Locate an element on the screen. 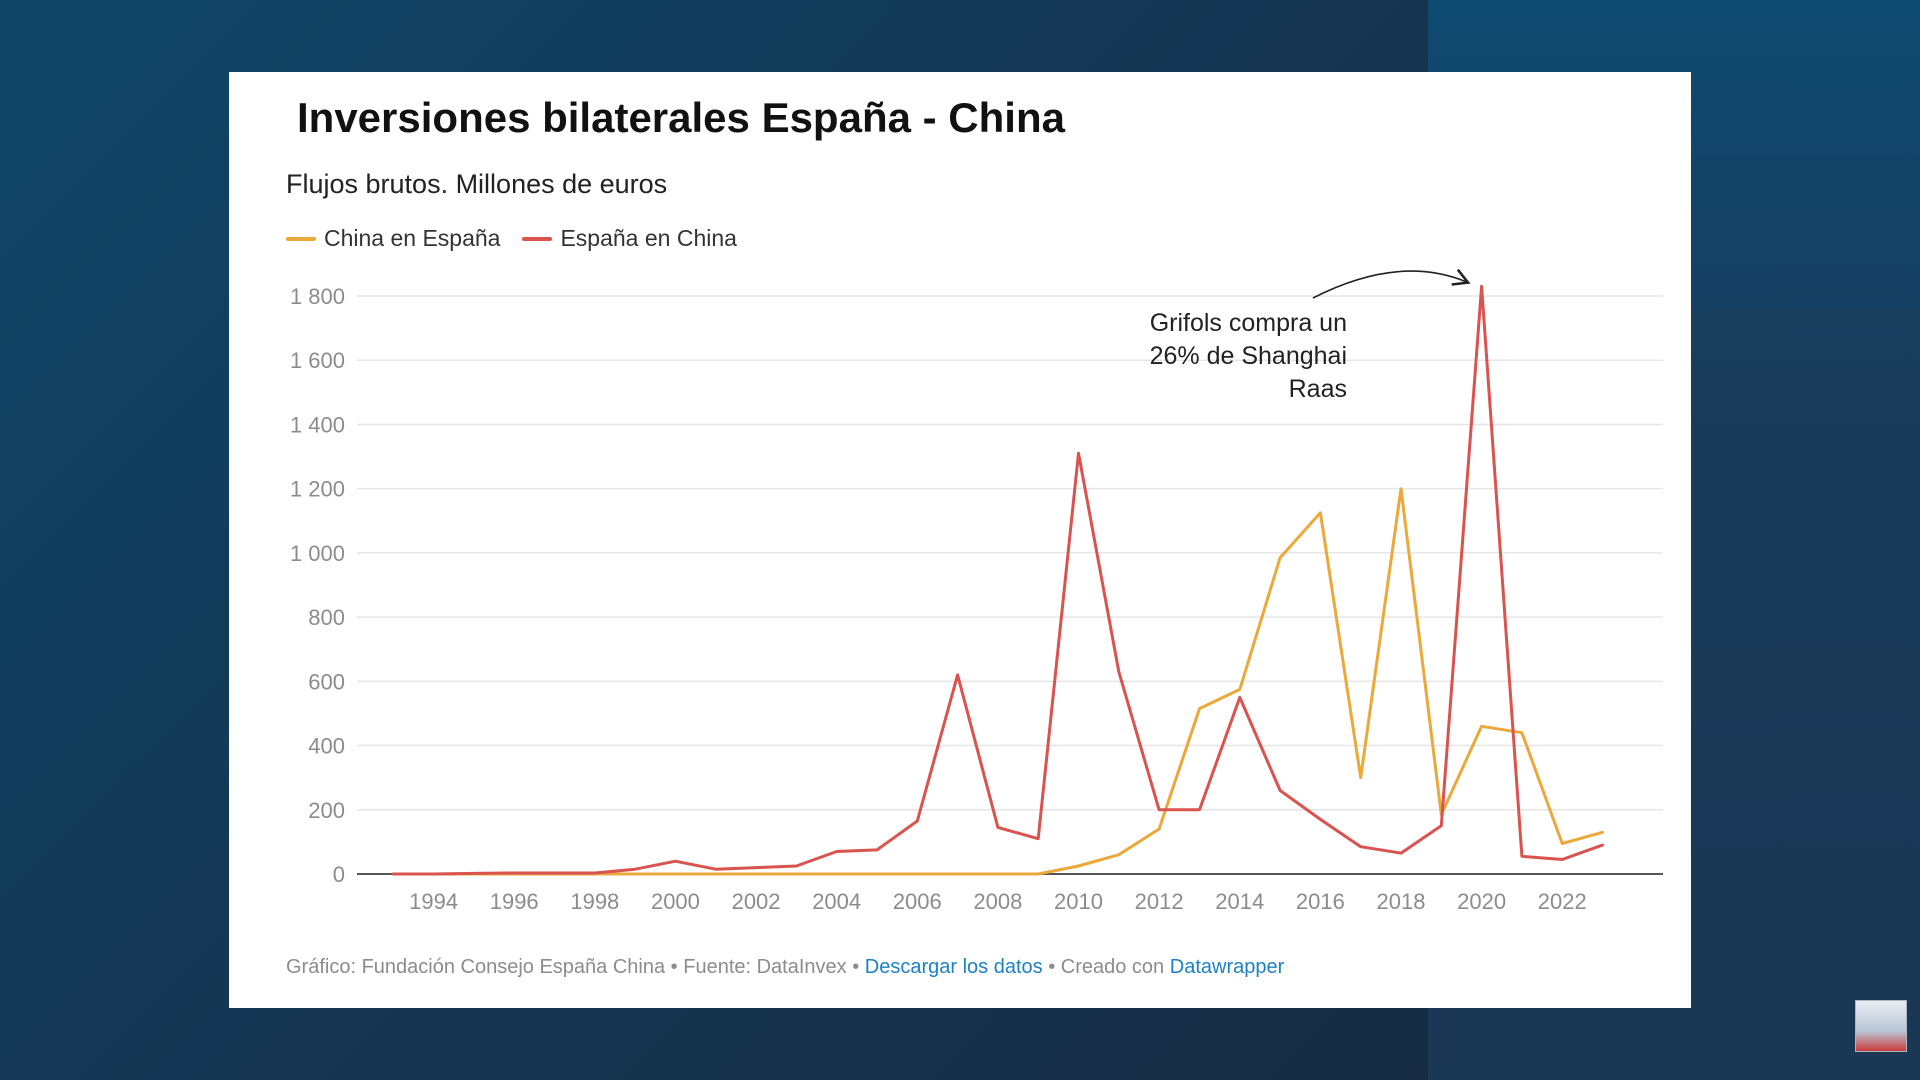 The image size is (1920, 1080). datawrapper-link: Datawrapper is located at coordinates (1227, 967).